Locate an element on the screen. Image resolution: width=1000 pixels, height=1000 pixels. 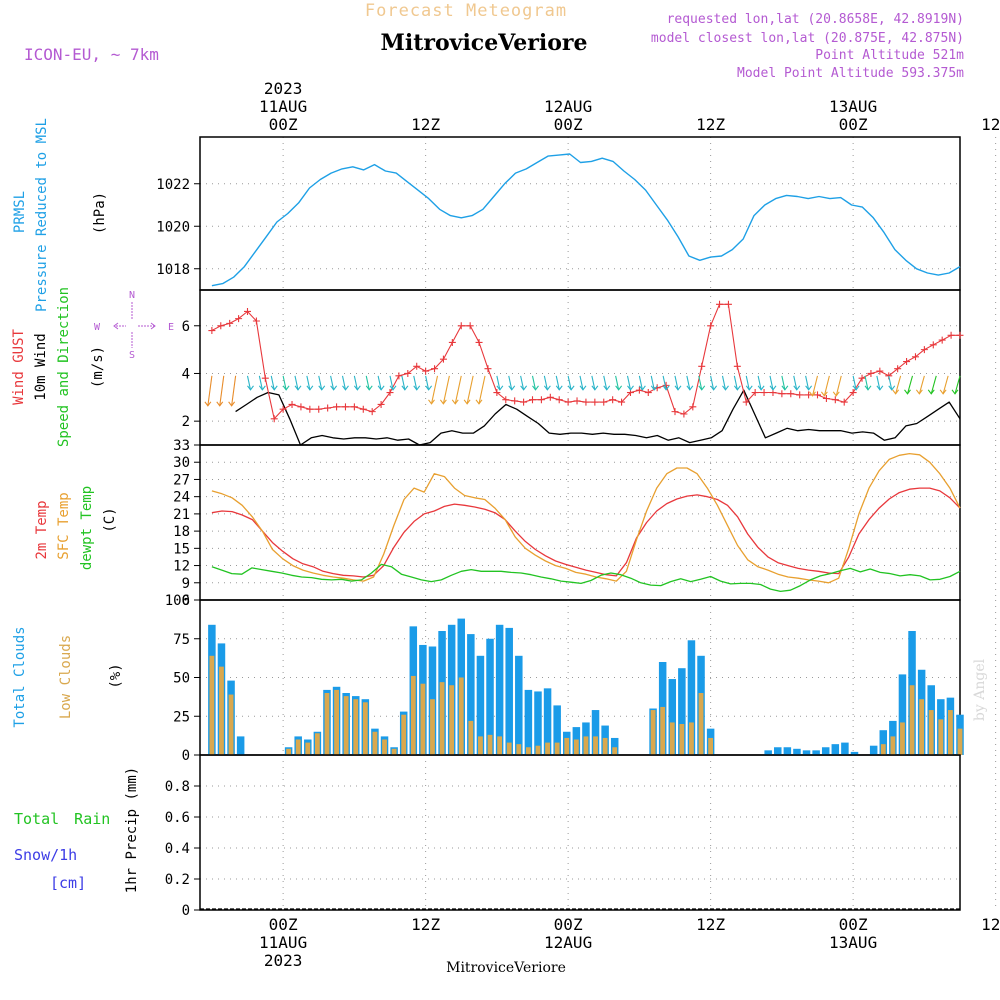
top-time-label: 00Z is located at coordinates (568, 124).